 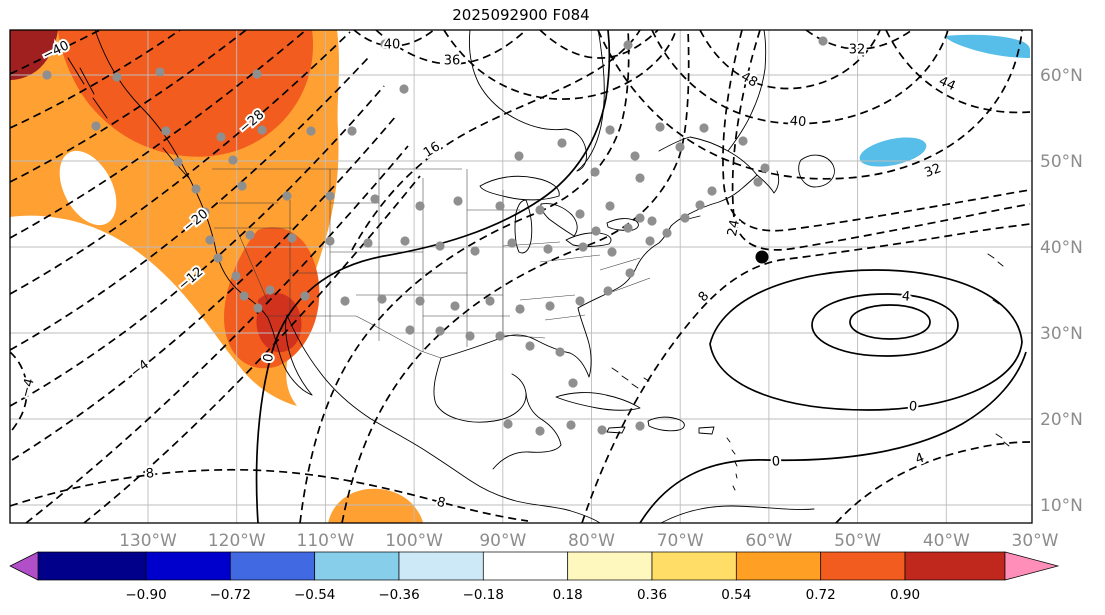 What do you see at coordinates (398, 595) in the screenshot?
I see `colorbar-tick-label: −0.36` at bounding box center [398, 595].